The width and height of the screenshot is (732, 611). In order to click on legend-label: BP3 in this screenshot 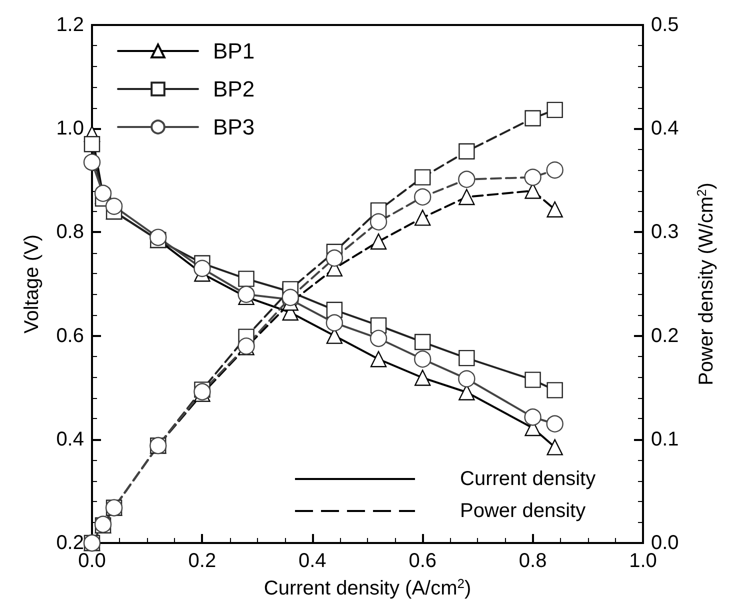, I will do `click(234, 127)`.